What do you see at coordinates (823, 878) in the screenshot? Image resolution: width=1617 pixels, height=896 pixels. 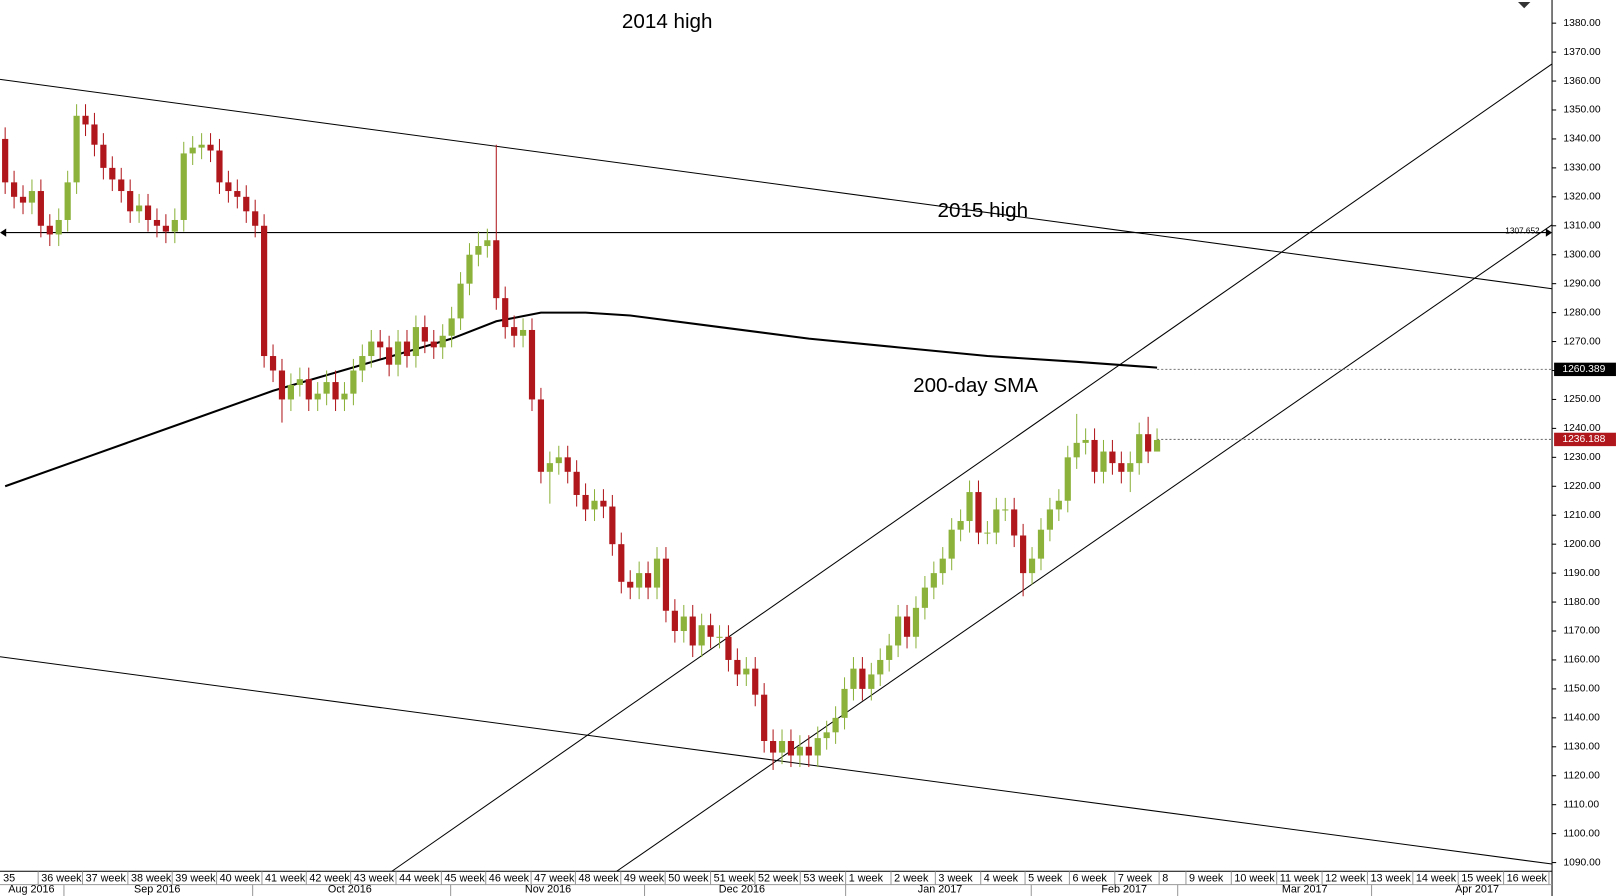 I see `week-label: 53 week` at bounding box center [823, 878].